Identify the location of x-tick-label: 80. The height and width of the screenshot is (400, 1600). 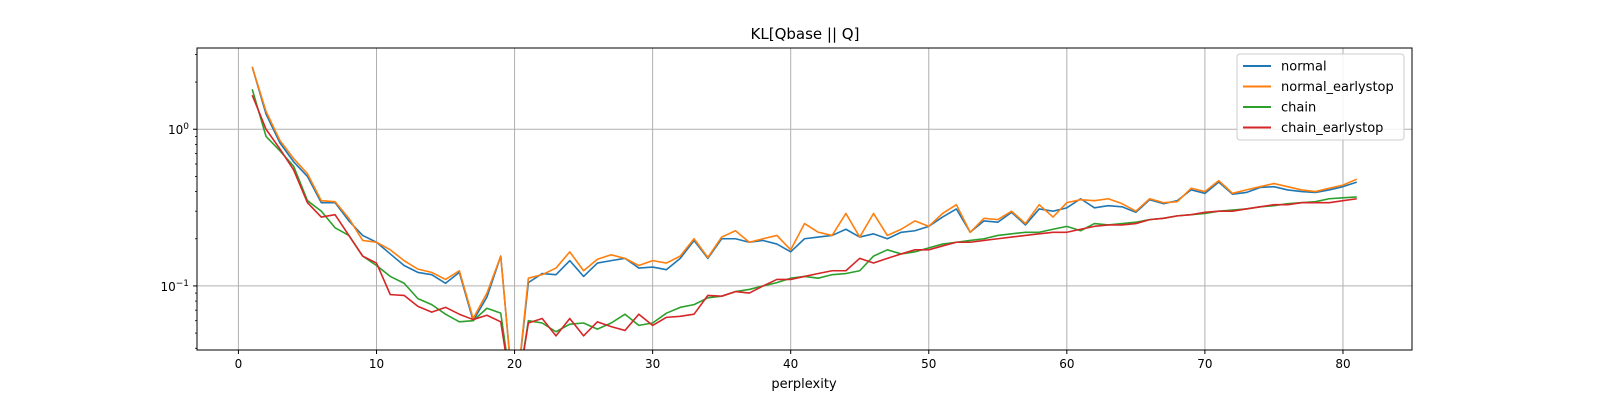
(1342, 364).